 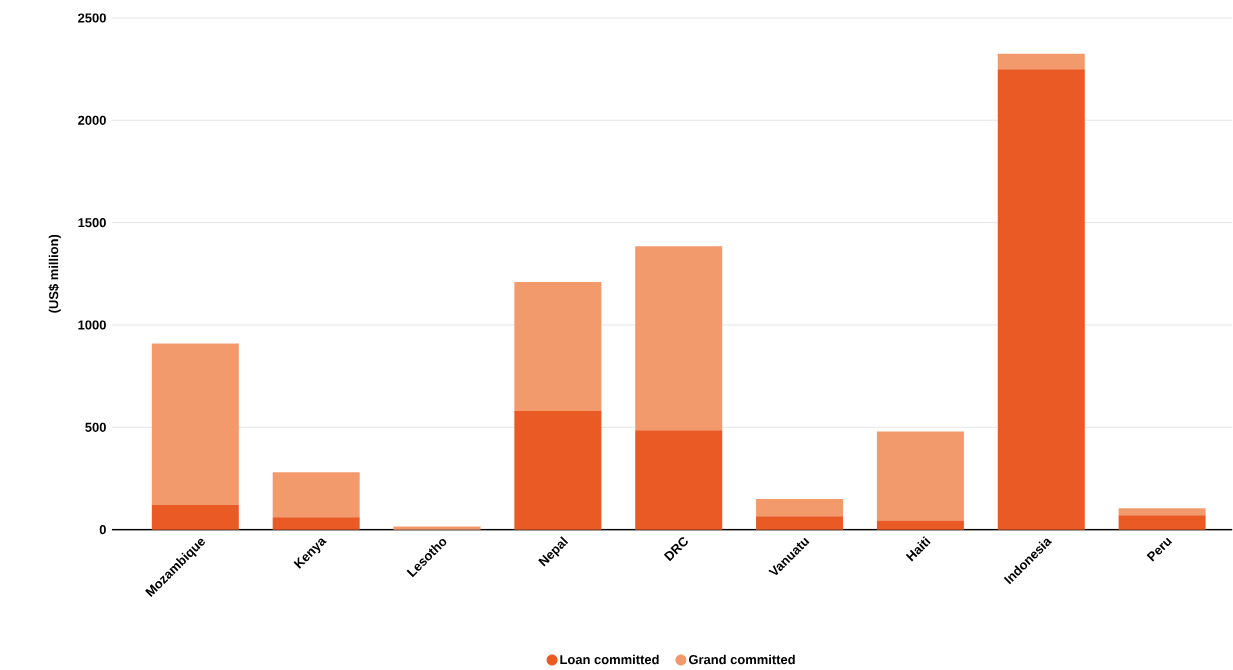 What do you see at coordinates (92, 325) in the screenshot?
I see `y-tick-label: 1000` at bounding box center [92, 325].